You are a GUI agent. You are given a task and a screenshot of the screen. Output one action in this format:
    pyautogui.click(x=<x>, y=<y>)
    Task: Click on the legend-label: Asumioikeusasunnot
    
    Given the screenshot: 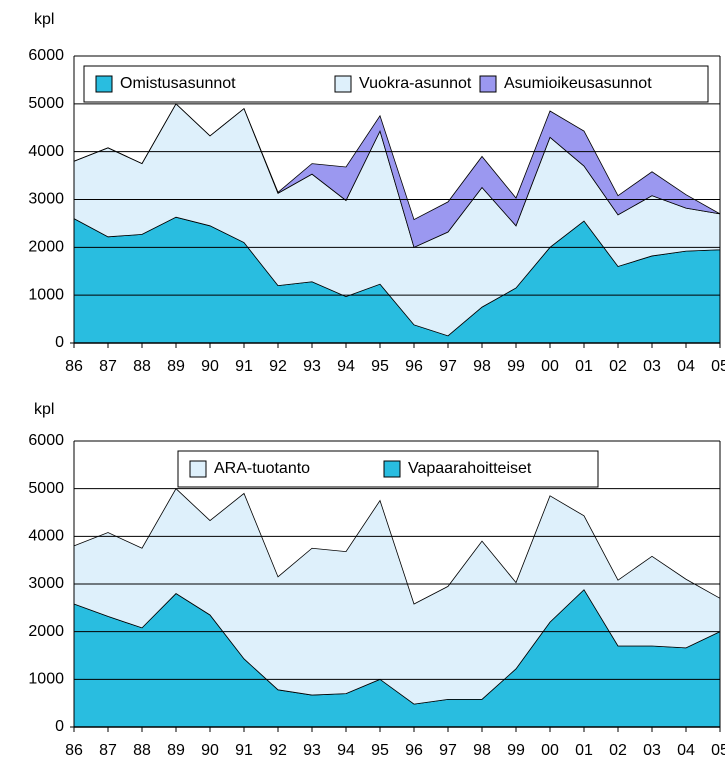 What is the action you would take?
    pyautogui.click(x=578, y=83)
    